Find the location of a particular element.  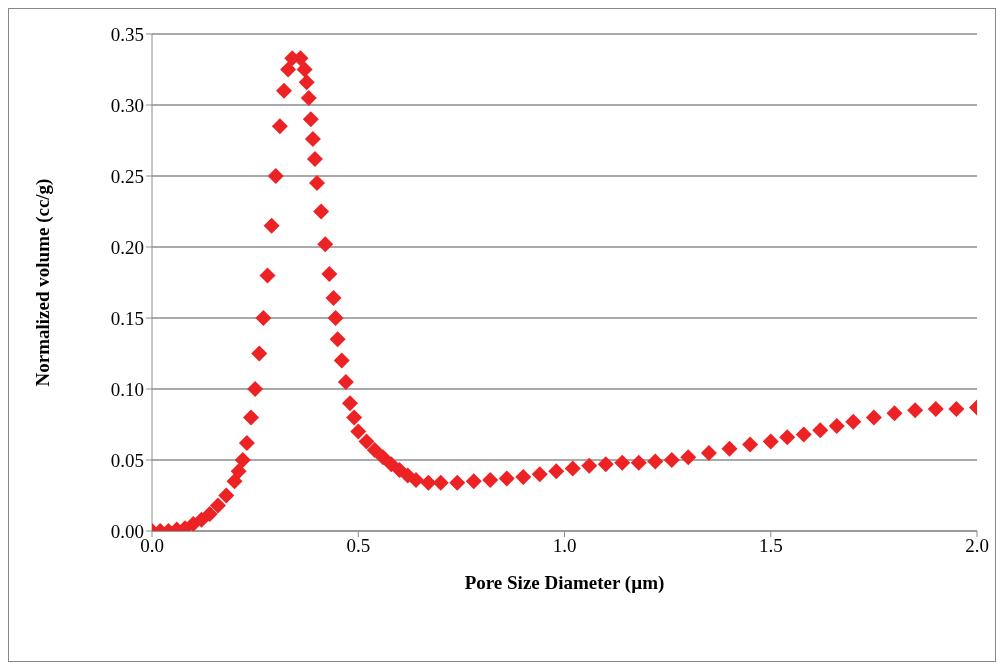

x-tick-label: 2.0 is located at coordinates (977, 546).